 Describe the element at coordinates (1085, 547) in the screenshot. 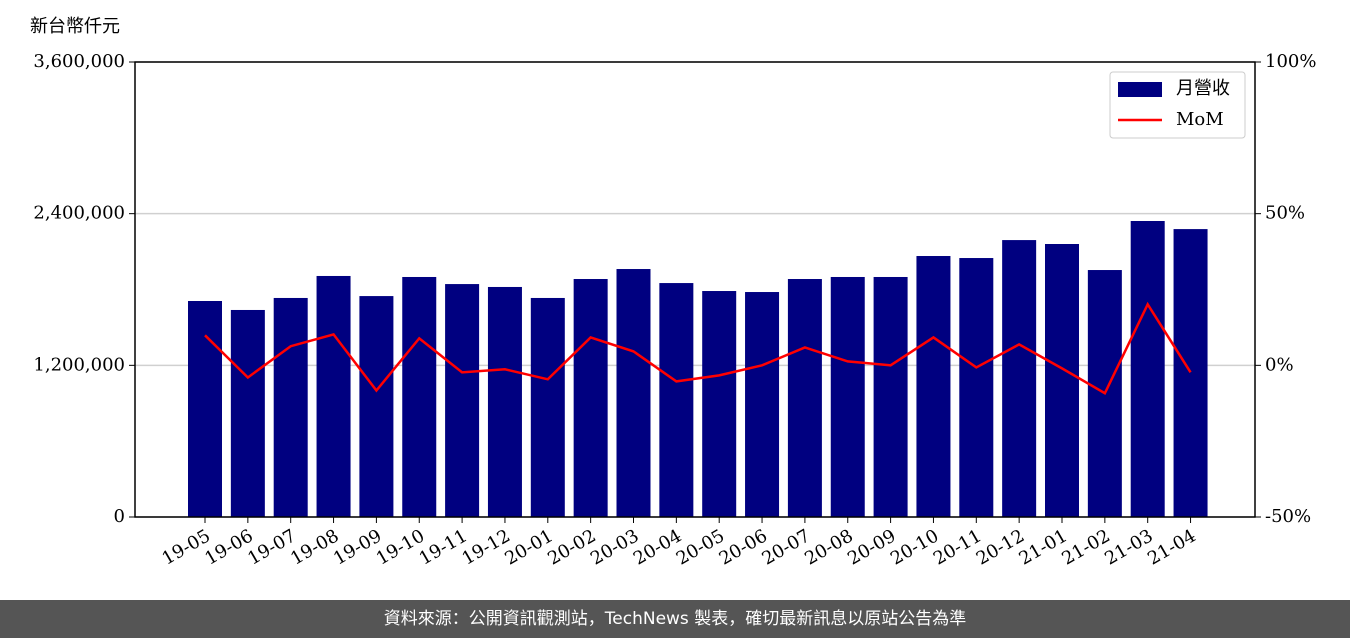

I see `x-tick-label: 21-02` at that location.